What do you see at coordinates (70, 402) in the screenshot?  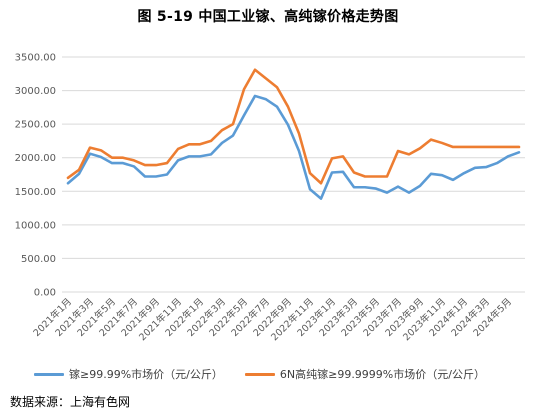 I see `data-source-note: 数据来源：上海有色网` at bounding box center [70, 402].